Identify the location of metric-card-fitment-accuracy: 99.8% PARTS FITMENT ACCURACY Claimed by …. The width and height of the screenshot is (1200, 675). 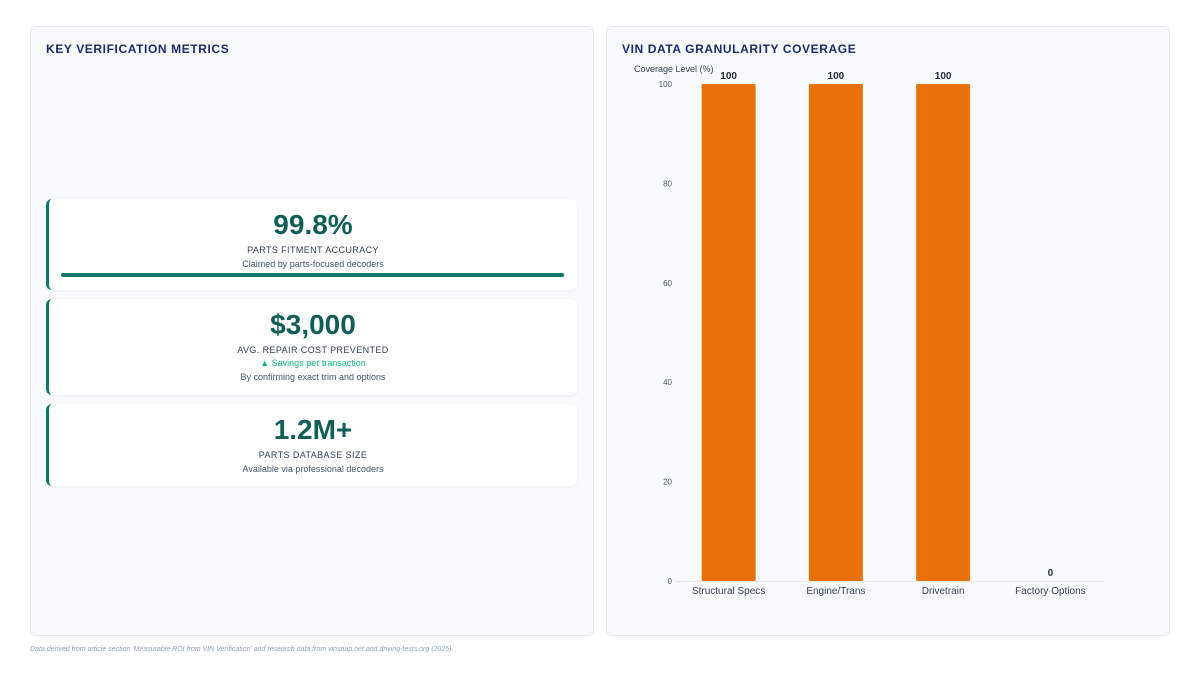
(311, 244).